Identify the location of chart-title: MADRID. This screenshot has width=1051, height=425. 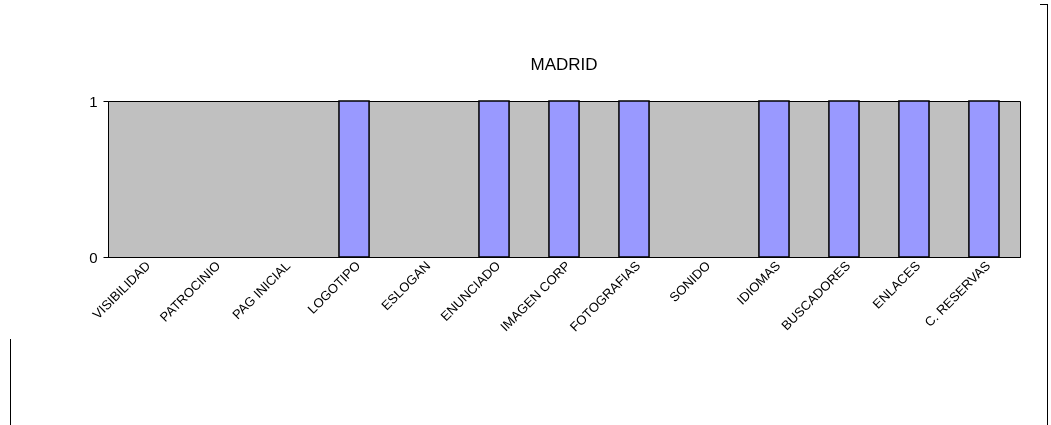
(564, 64).